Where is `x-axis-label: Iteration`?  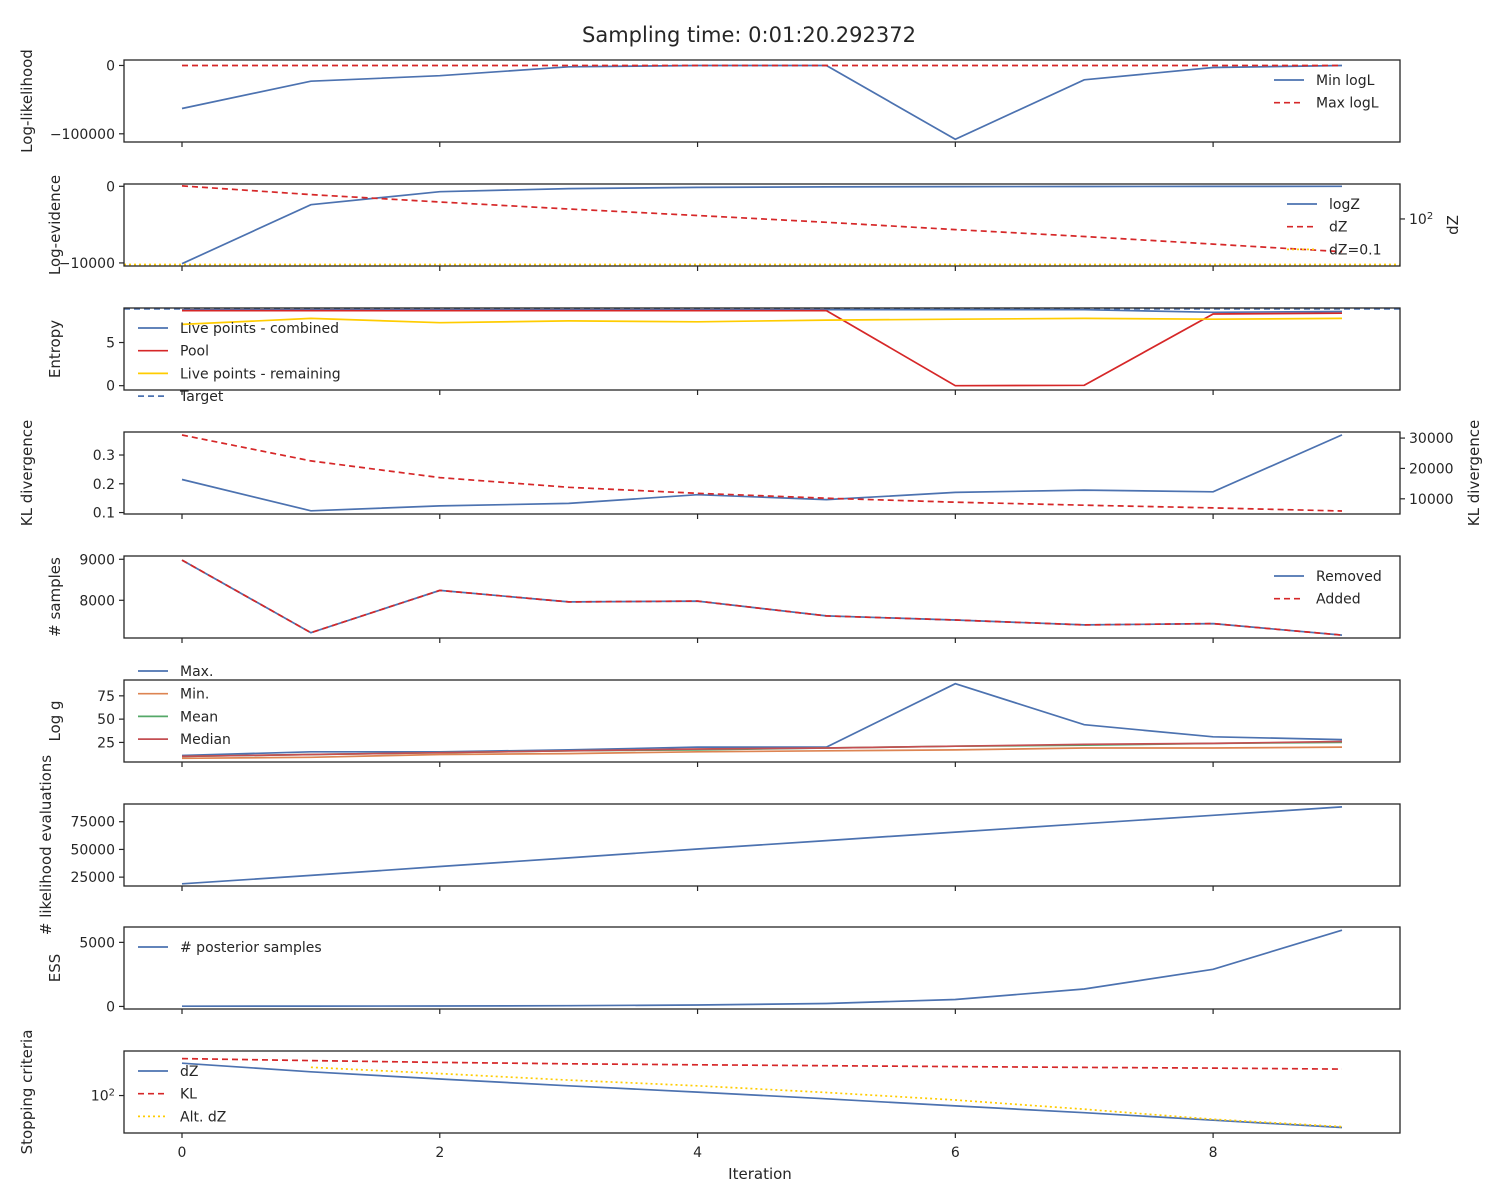
x-axis-label: Iteration is located at coordinates (760, 1174).